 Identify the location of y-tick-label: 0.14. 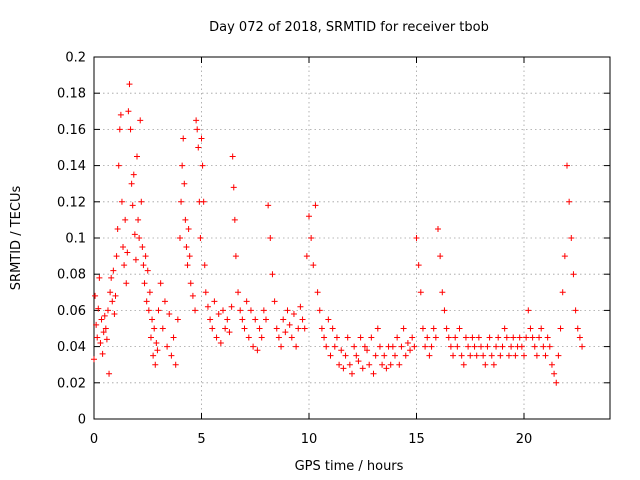
(71, 166).